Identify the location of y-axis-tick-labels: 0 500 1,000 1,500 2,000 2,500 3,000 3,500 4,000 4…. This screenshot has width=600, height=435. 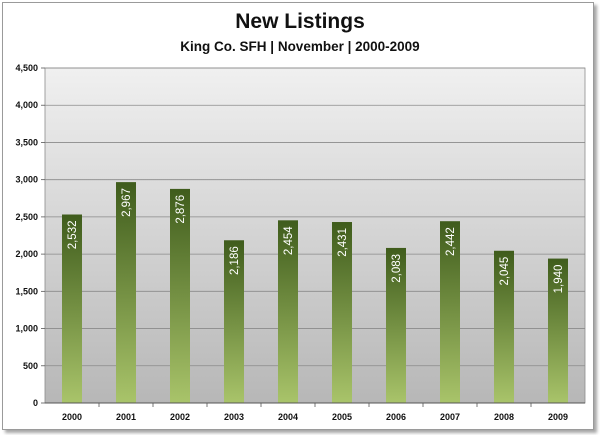
(30, 235).